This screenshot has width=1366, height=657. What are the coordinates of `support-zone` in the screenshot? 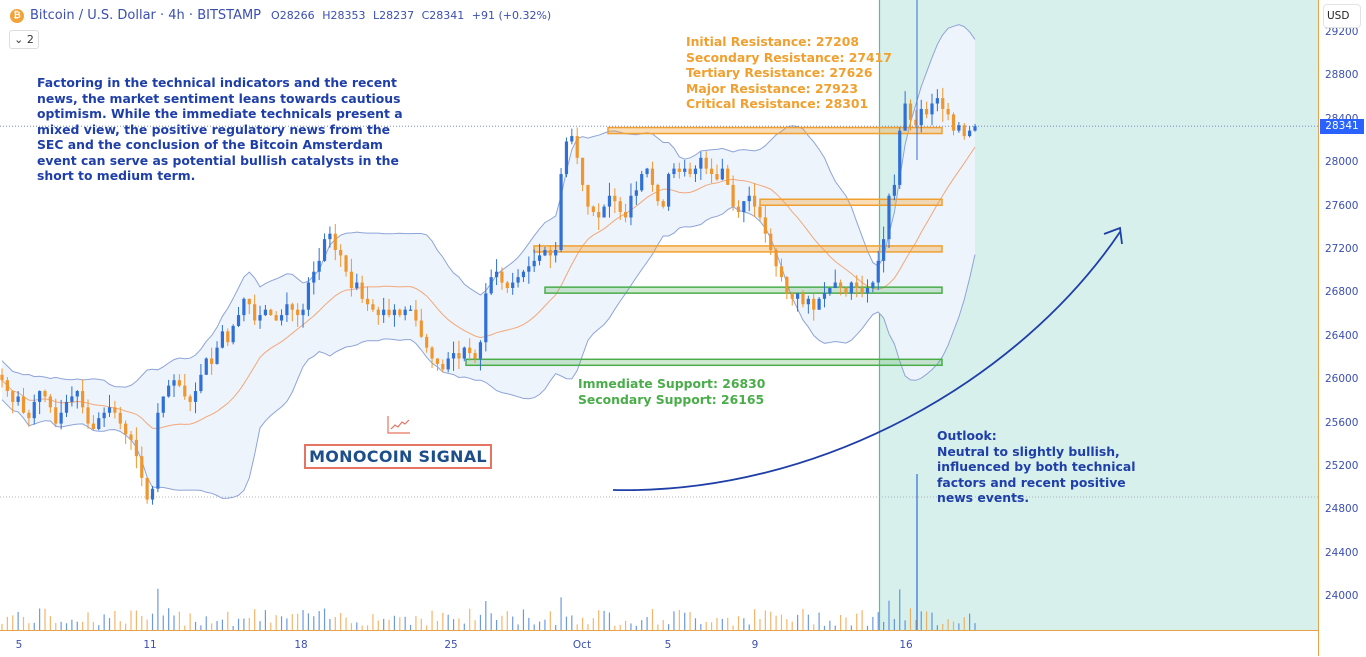 It's located at (743, 290).